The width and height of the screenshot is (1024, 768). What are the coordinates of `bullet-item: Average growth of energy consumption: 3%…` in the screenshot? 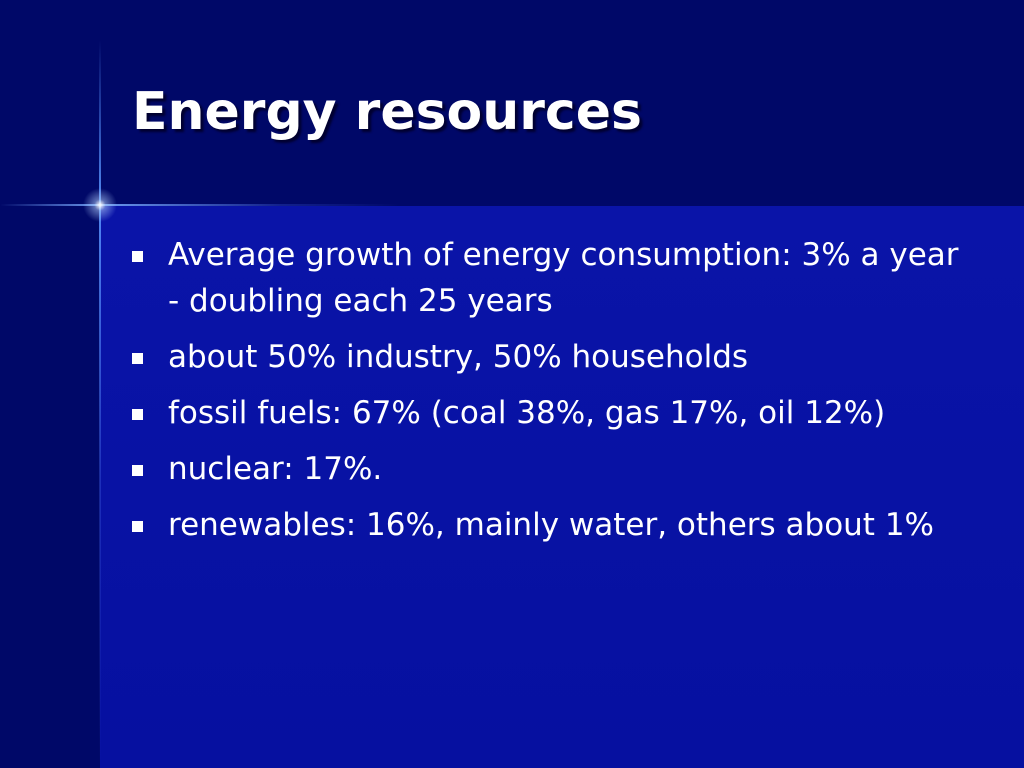 It's located at (550, 278).